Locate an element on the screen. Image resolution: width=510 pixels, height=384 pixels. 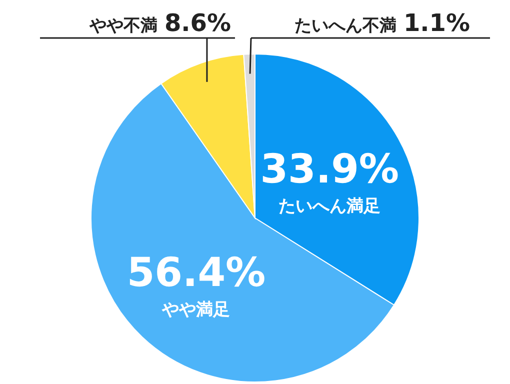
data-label: 33.9% is located at coordinates (329, 169).